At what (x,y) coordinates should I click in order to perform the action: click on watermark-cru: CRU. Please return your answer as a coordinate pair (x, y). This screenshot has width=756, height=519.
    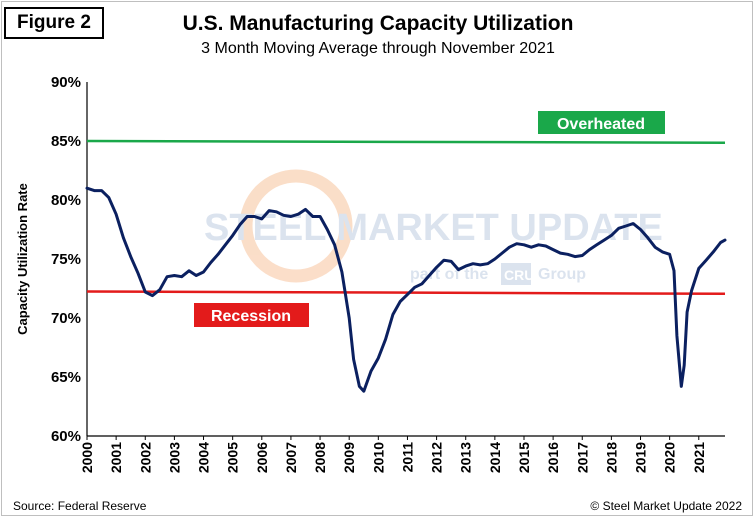
    Looking at the image, I should click on (519, 275).